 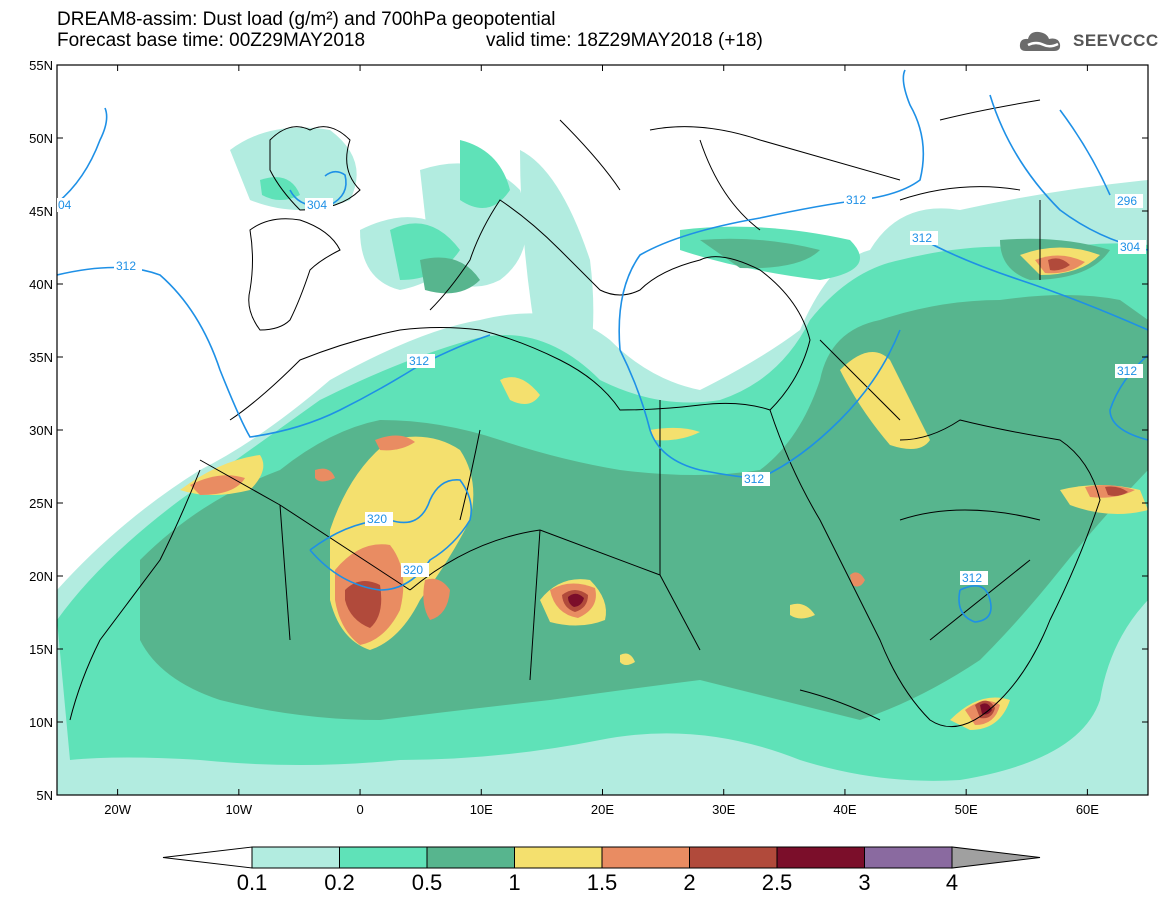 I want to click on colorbar-overflow-arrow, so click(x=996, y=857).